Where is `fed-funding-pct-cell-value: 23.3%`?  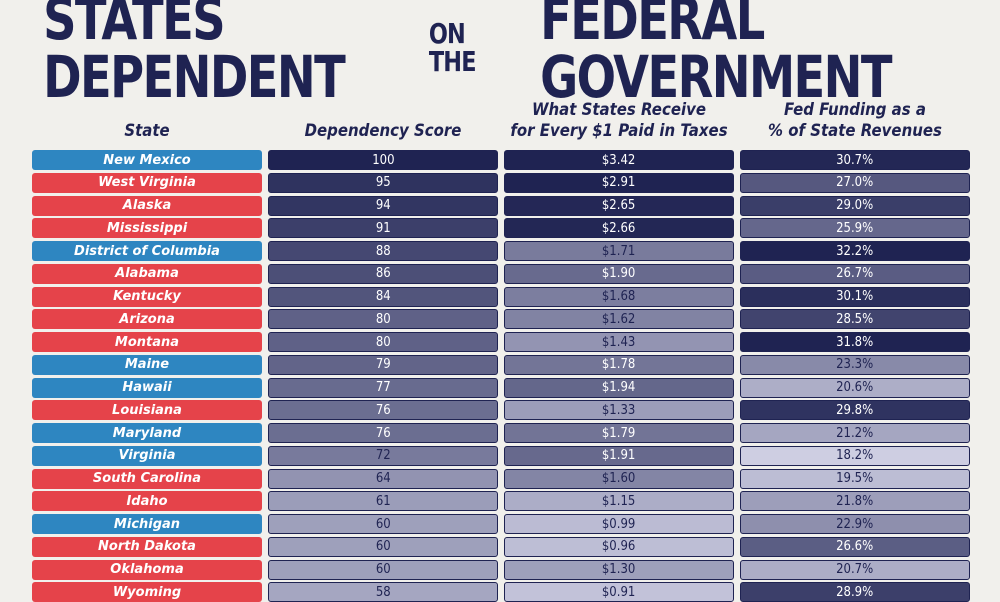
fed-funding-pct-cell-value: 23.3% is located at coordinates (855, 365).